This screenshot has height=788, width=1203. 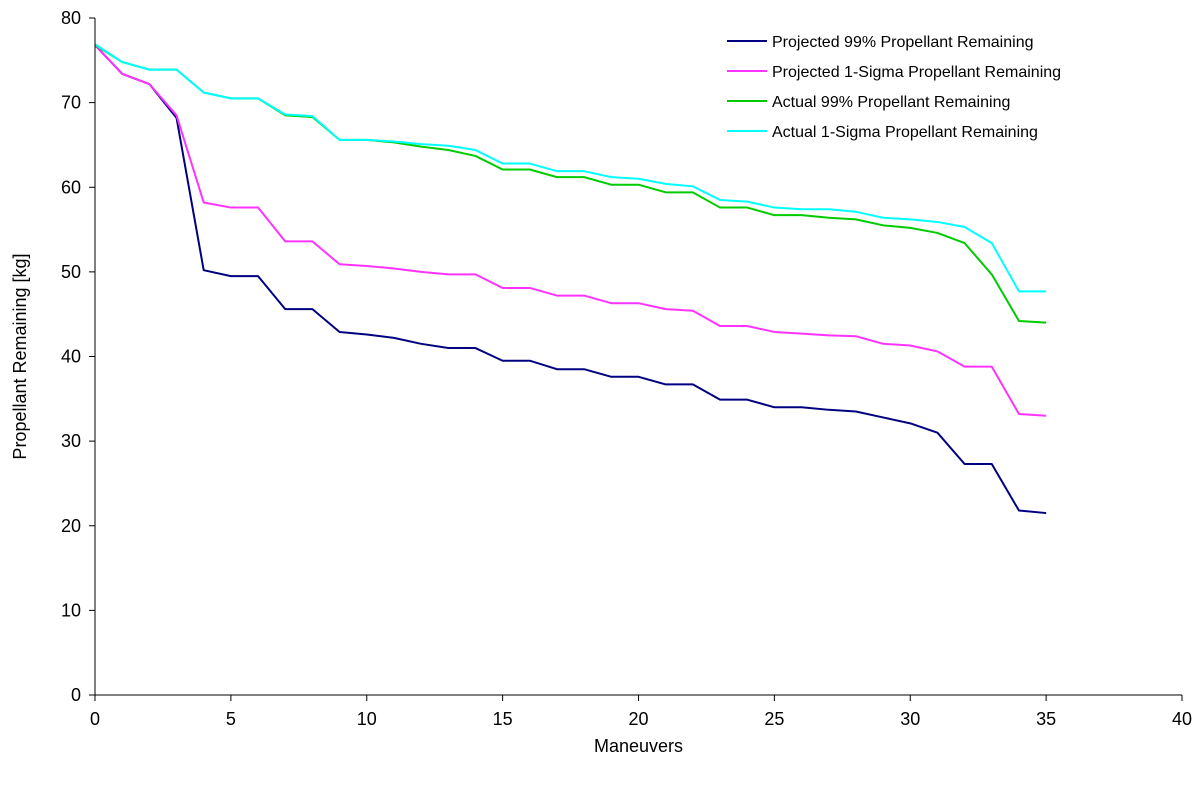 I want to click on x-tick-label: 0, so click(x=95, y=719).